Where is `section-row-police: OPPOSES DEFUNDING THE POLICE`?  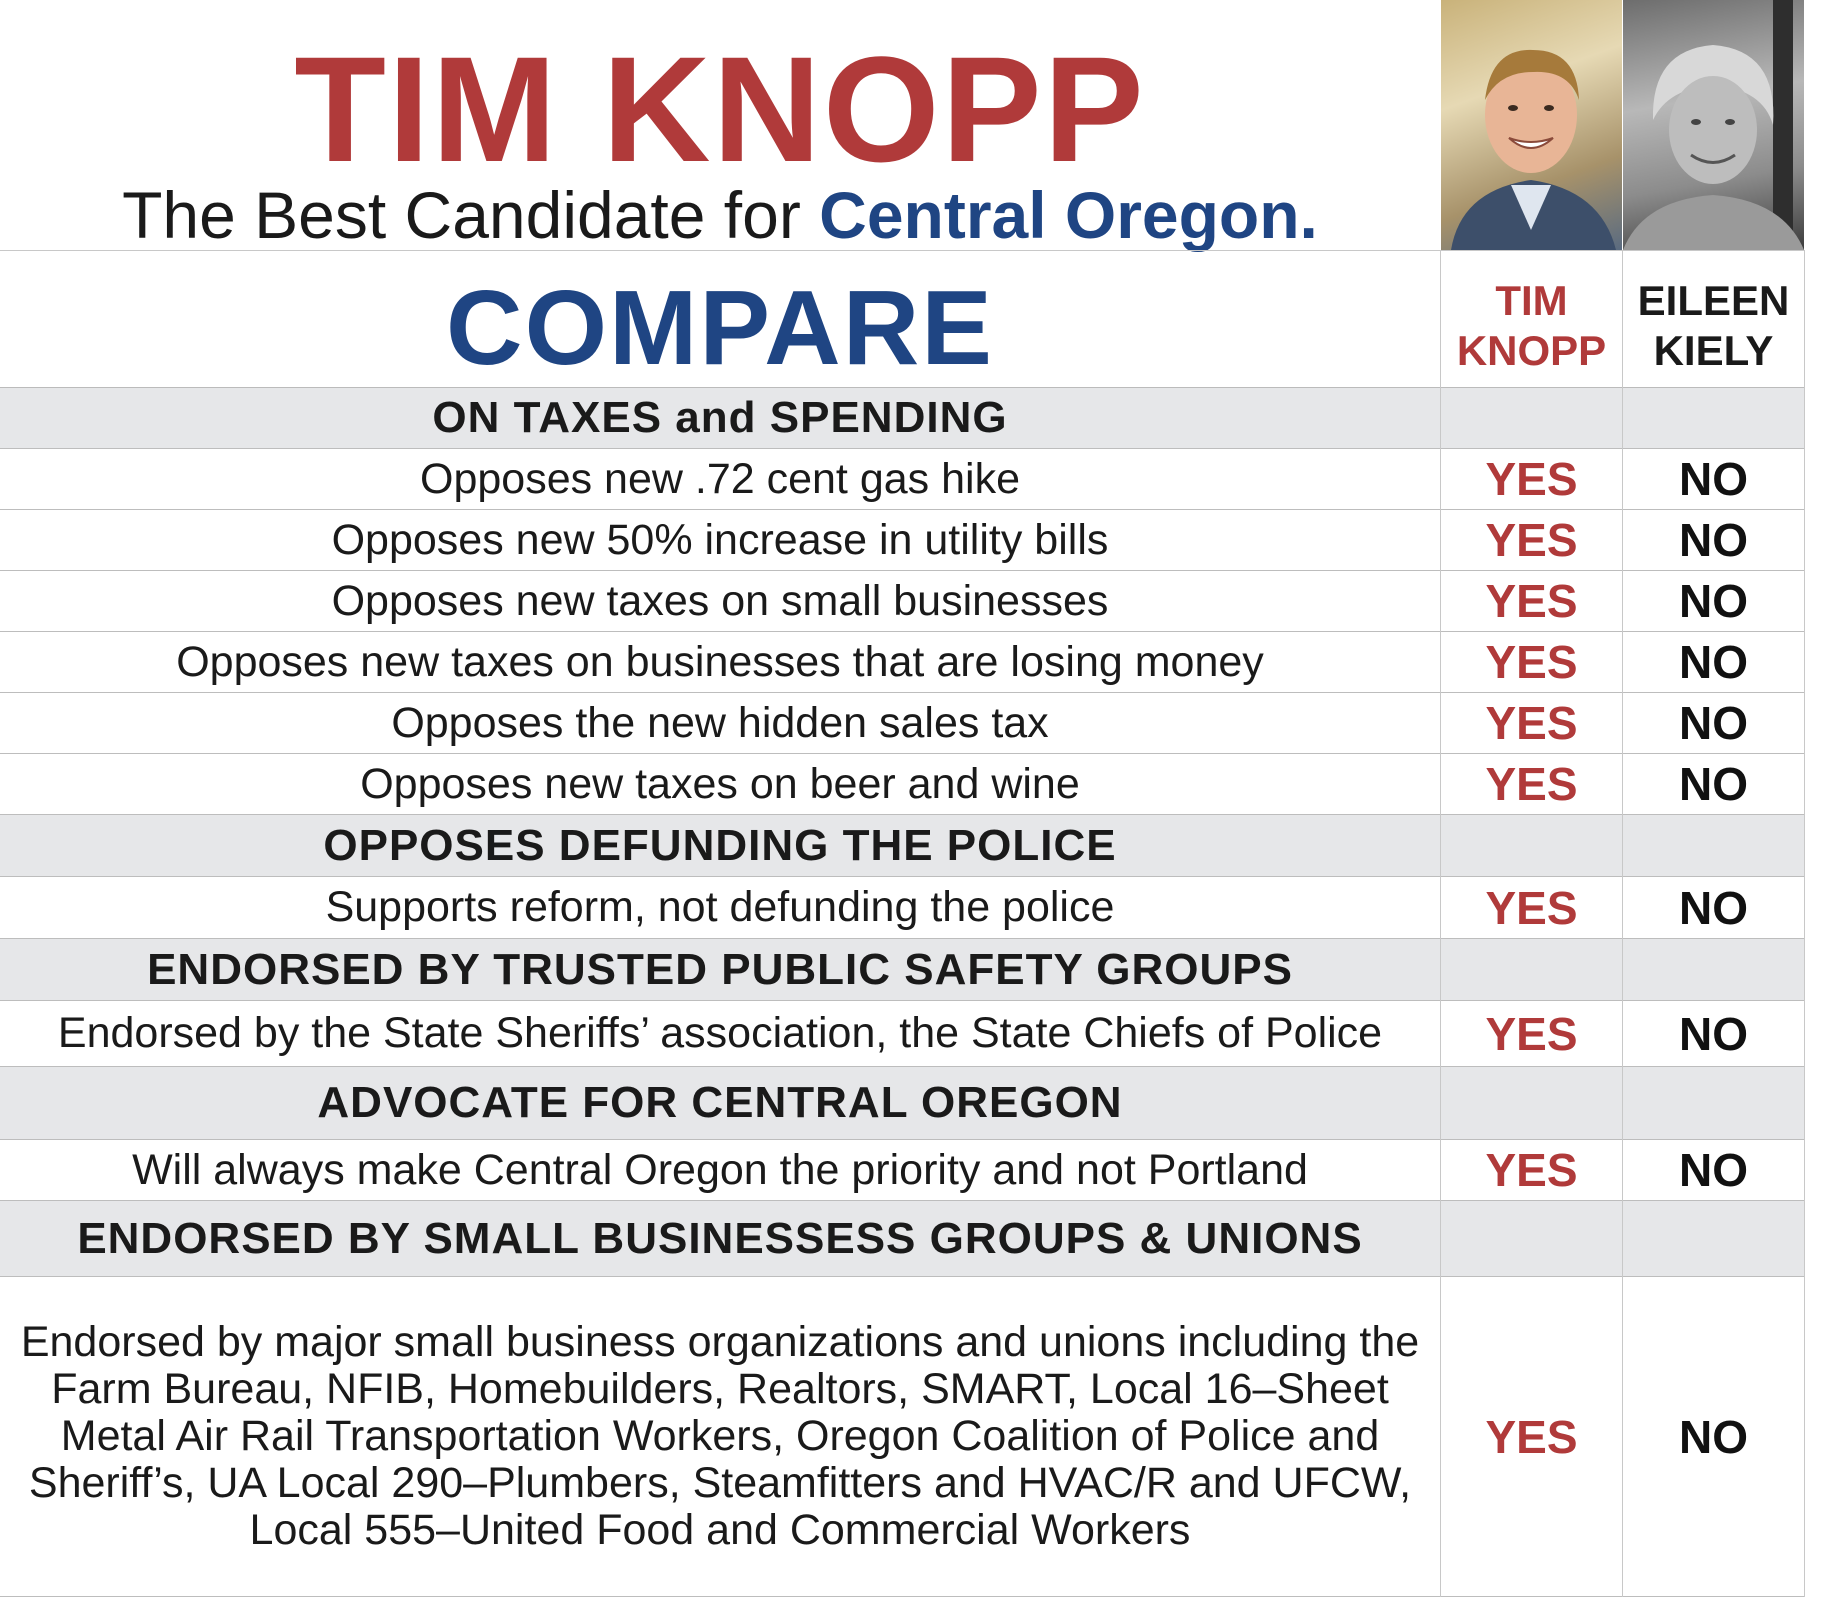
section-row-police: OPPOSES DEFUNDING THE POLICE is located at coordinates (902, 846).